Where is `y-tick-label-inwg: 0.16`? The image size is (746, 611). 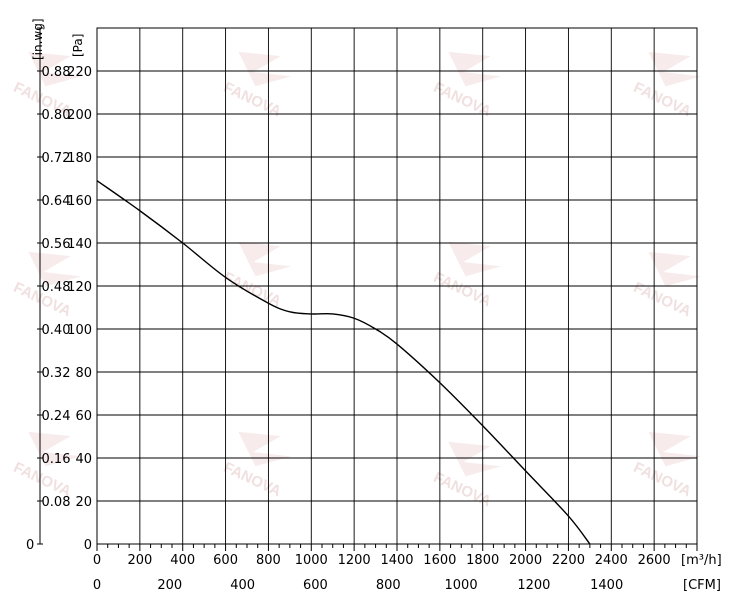
y-tick-label-inwg: 0.16 is located at coordinates (56, 459).